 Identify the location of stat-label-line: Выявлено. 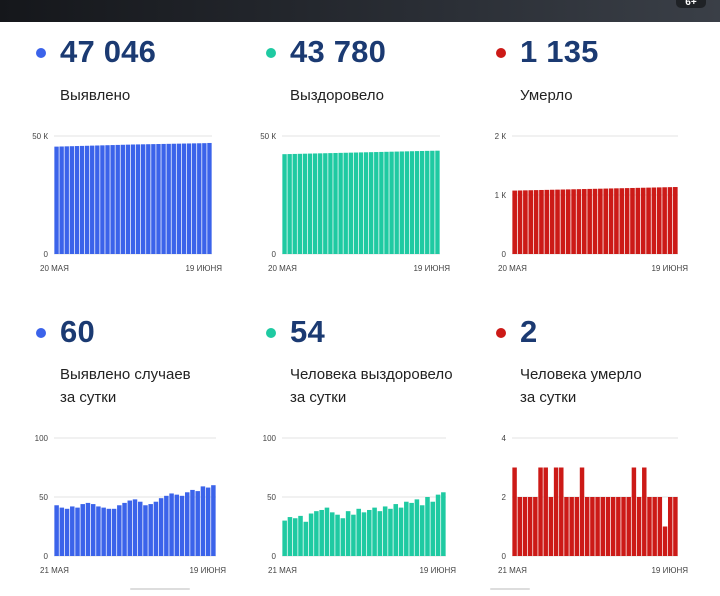
(95, 95).